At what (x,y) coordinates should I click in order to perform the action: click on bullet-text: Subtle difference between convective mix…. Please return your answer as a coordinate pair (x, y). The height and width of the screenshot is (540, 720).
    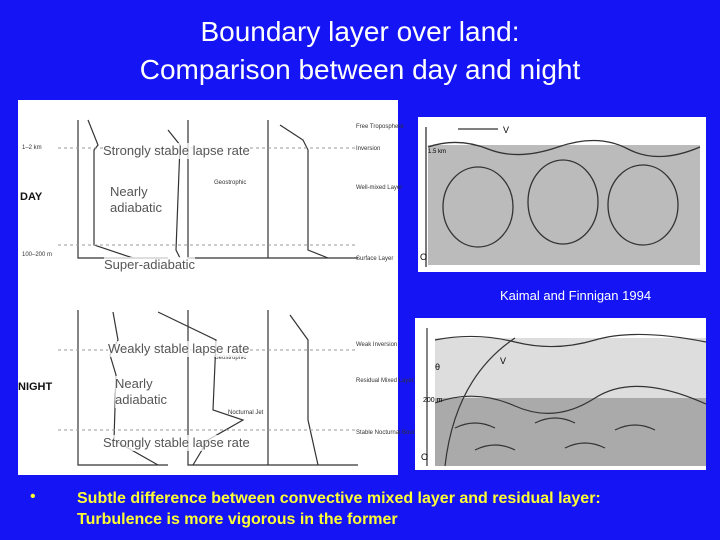
    Looking at the image, I should click on (339, 509).